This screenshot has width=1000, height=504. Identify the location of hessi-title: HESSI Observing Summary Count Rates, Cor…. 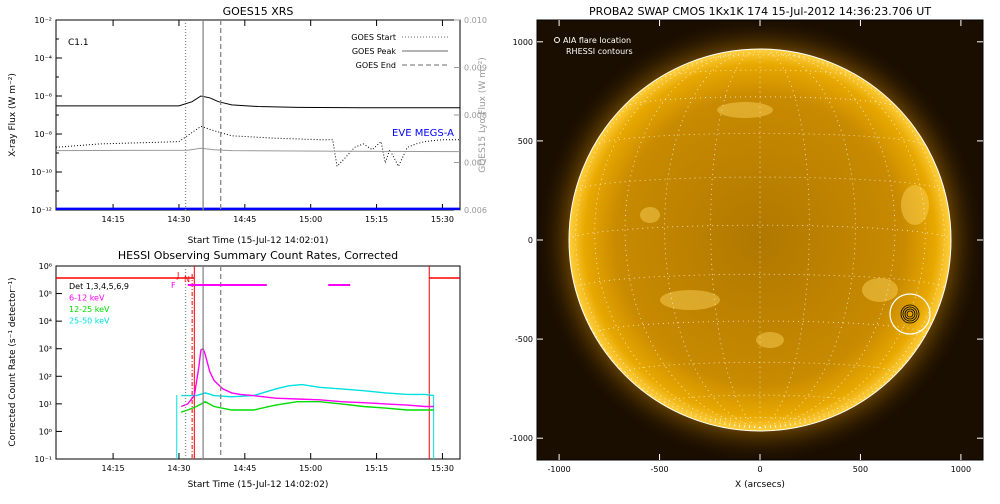
(258, 255).